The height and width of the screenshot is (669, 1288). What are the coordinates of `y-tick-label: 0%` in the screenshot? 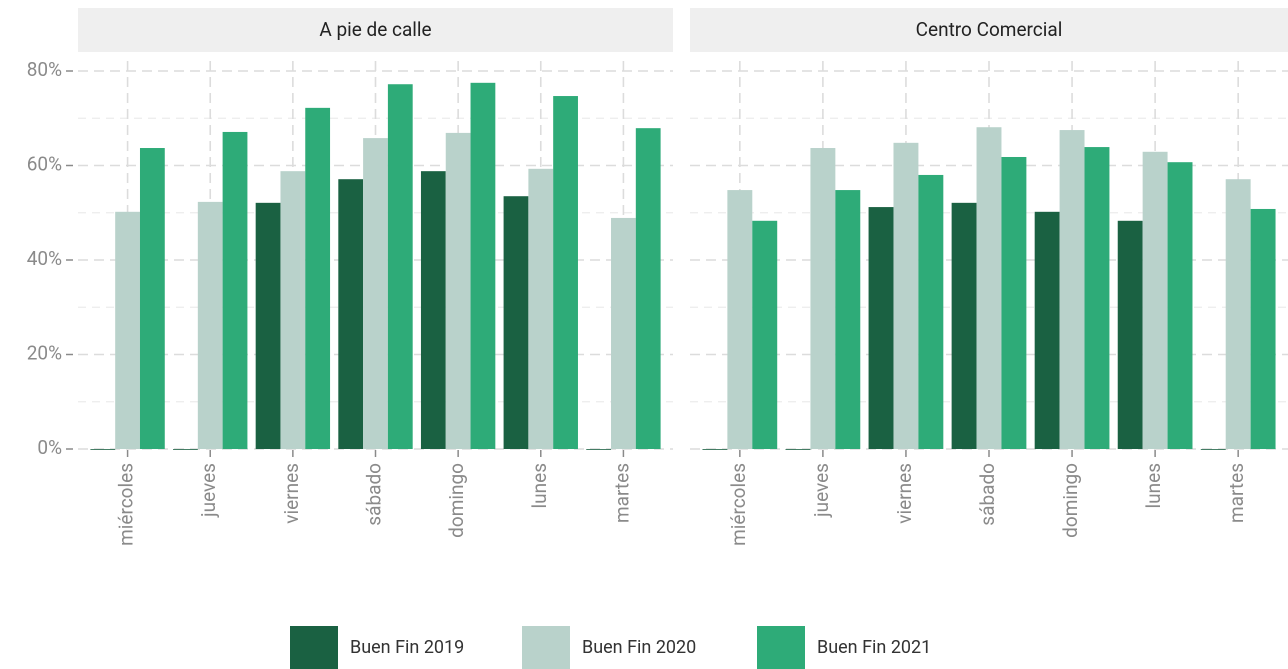 It's located at (49, 447).